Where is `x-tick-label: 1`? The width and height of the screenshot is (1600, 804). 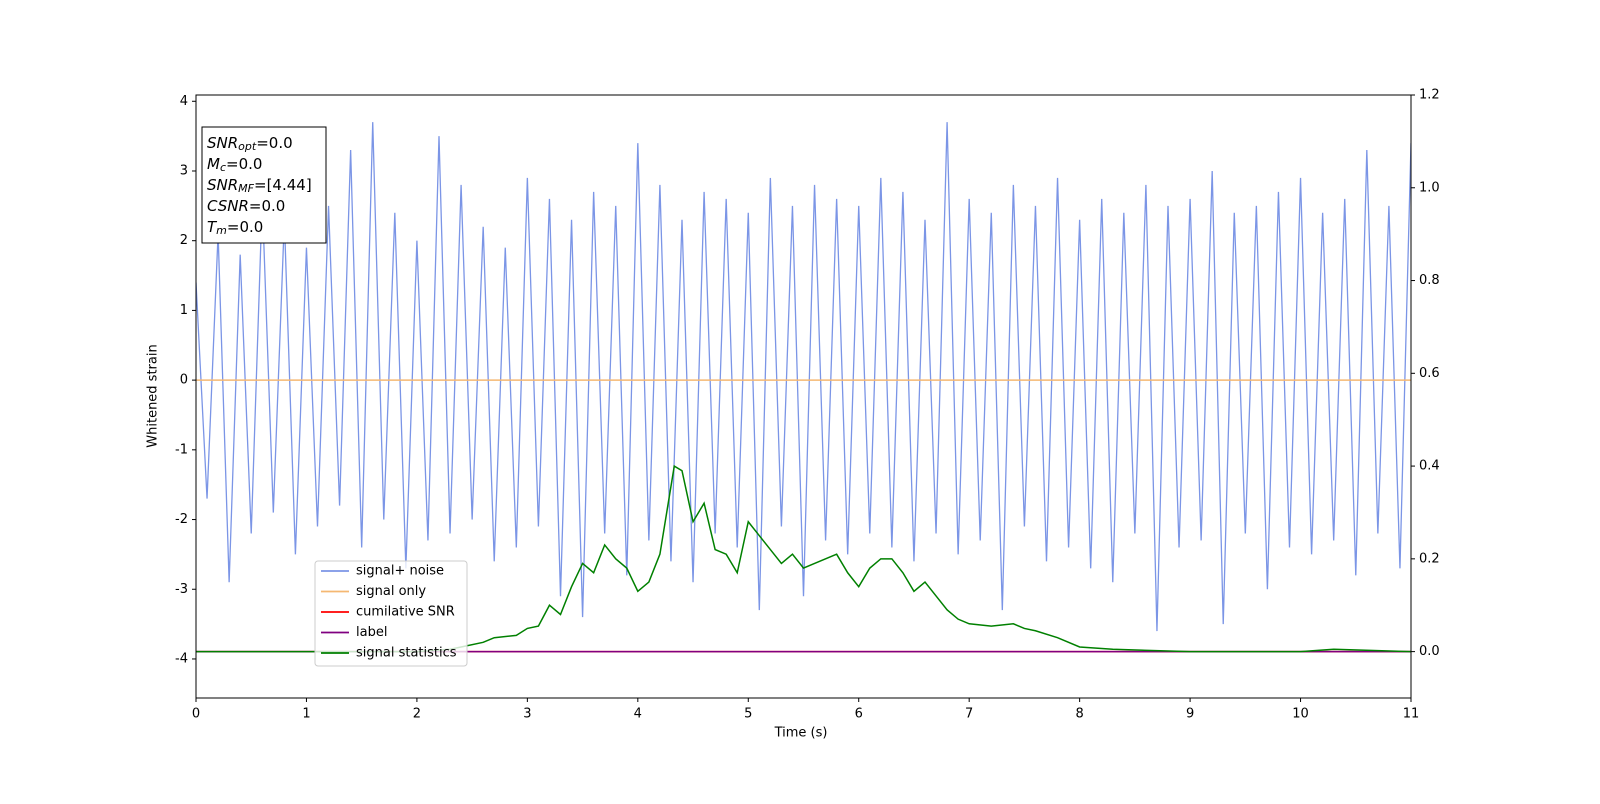 x-tick-label: 1 is located at coordinates (306, 714).